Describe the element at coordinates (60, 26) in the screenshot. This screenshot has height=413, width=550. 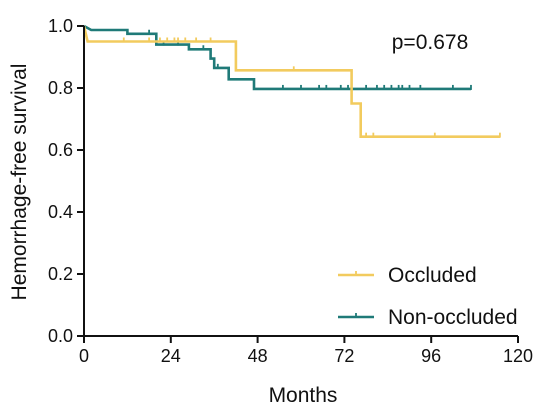
I see `y-tick-label: 1.0` at that location.